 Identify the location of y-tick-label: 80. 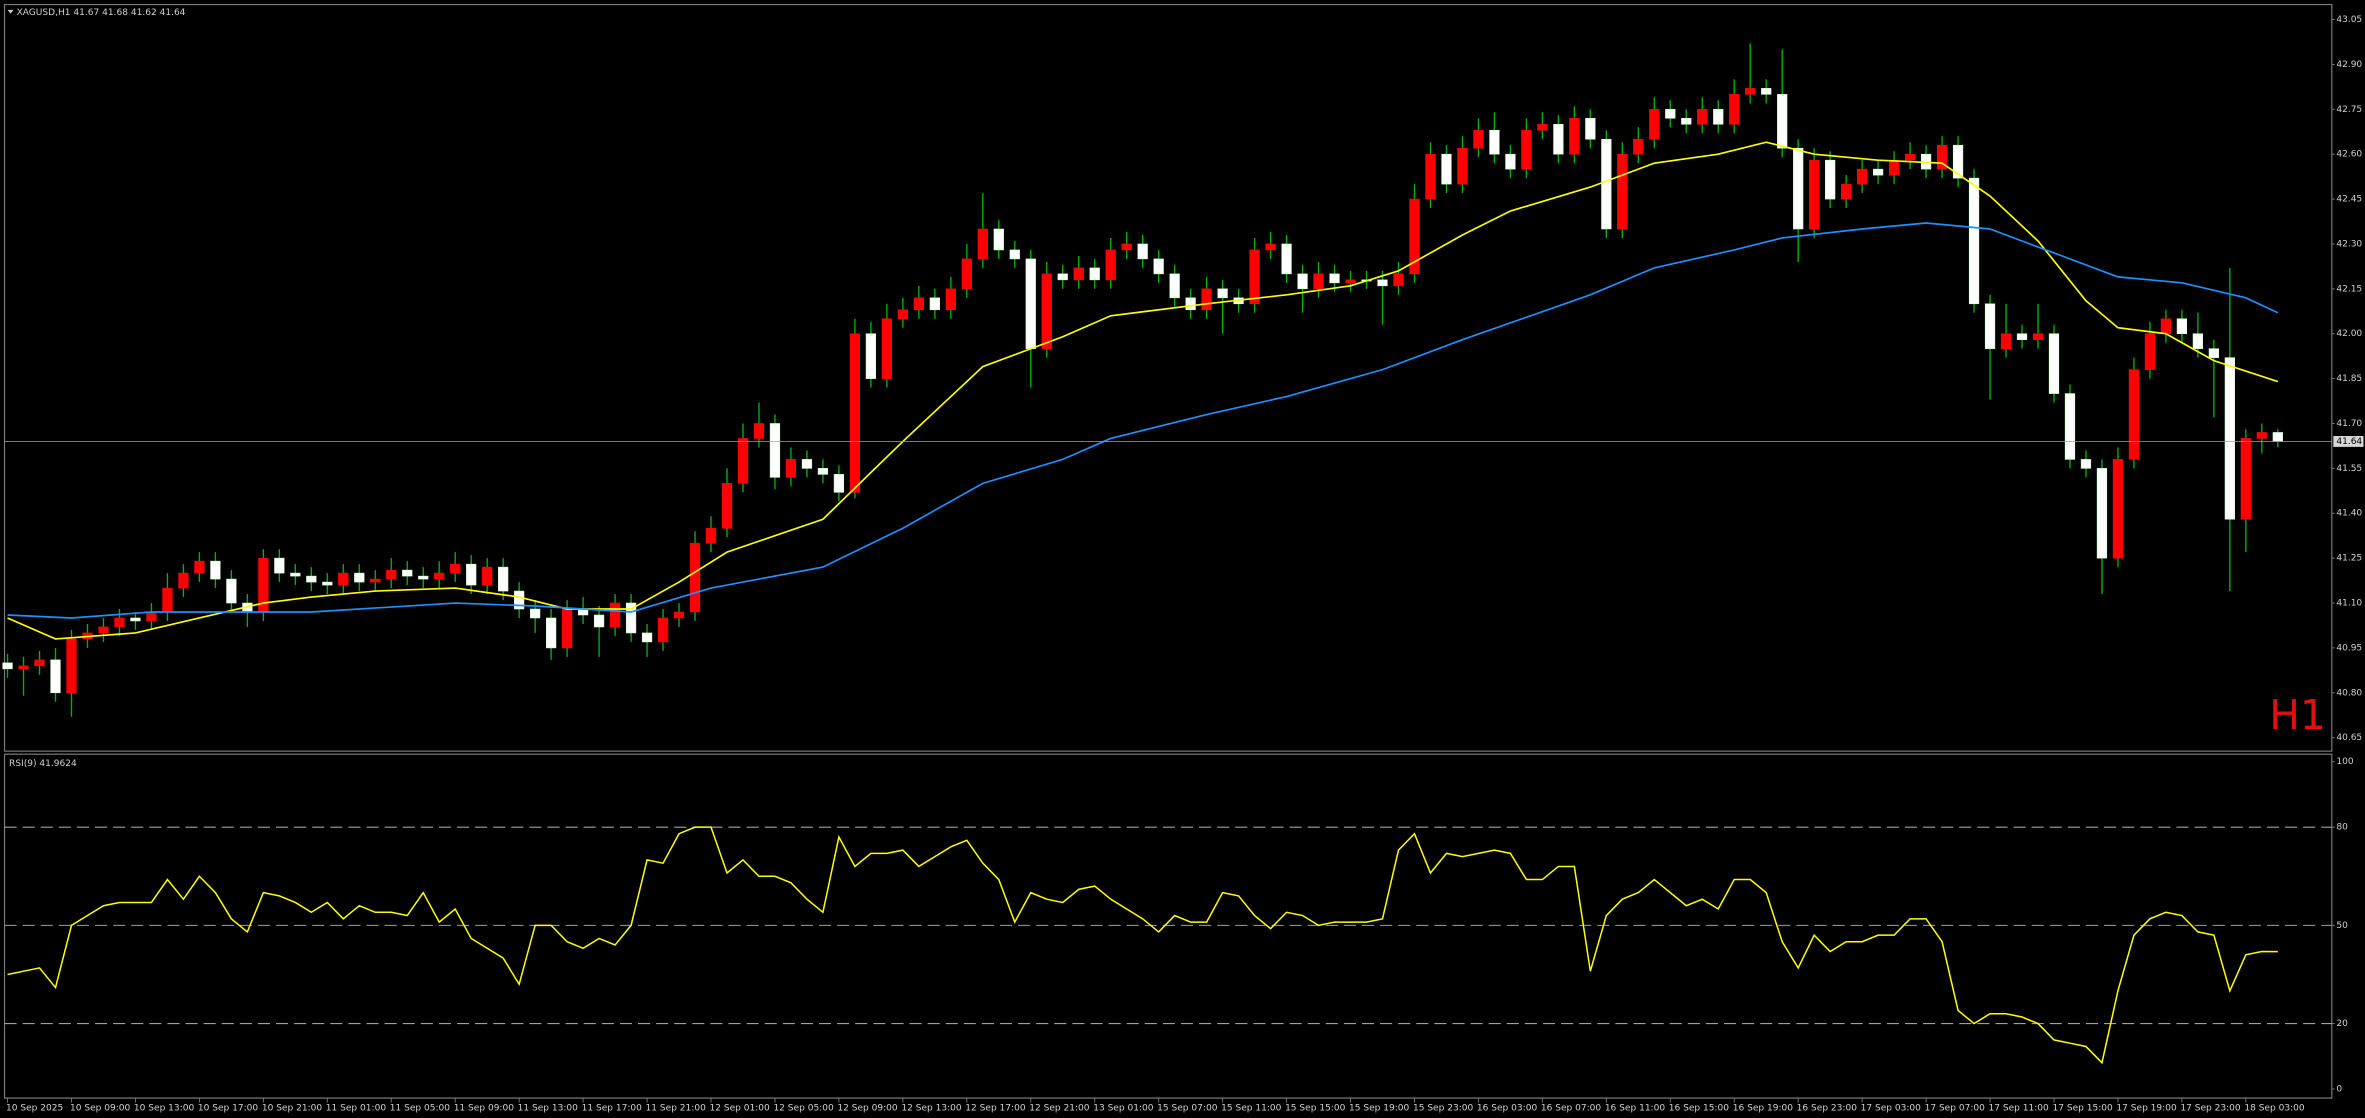
(2342, 828).